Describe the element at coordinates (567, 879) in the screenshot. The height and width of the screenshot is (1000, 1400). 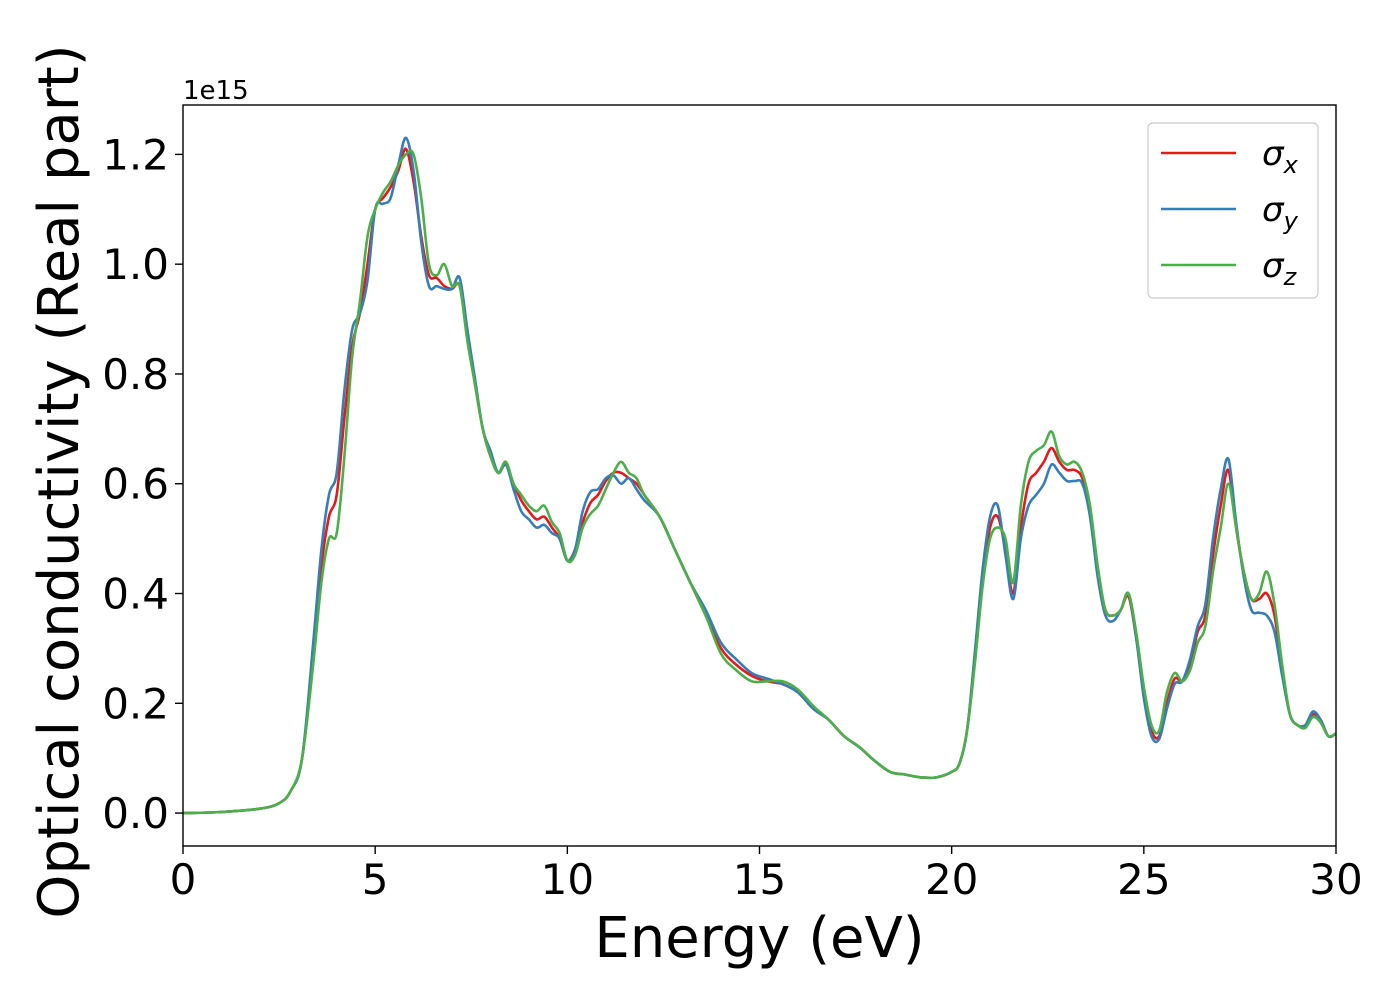
I see `x-tick-label: 10` at that location.